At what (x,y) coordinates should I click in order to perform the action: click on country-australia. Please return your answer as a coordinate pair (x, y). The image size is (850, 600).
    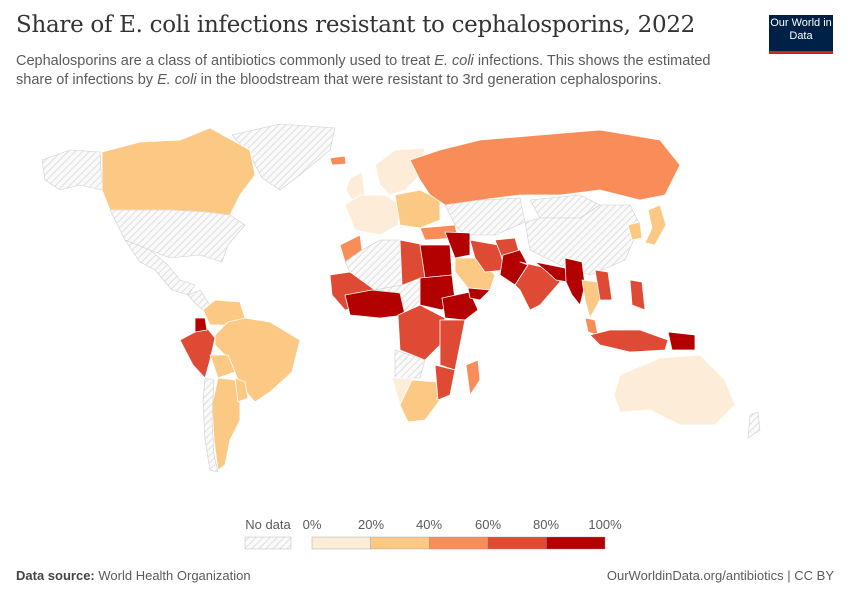
    Looking at the image, I should click on (674, 390).